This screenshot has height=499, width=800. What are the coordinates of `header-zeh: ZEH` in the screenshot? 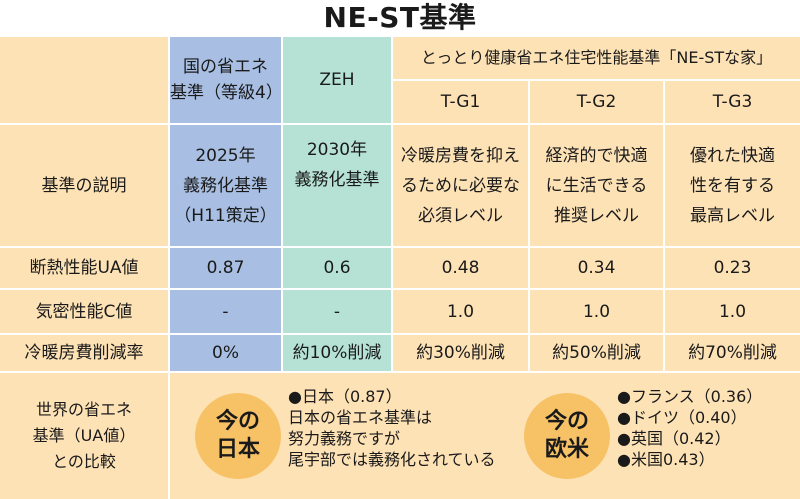 It's located at (337, 80).